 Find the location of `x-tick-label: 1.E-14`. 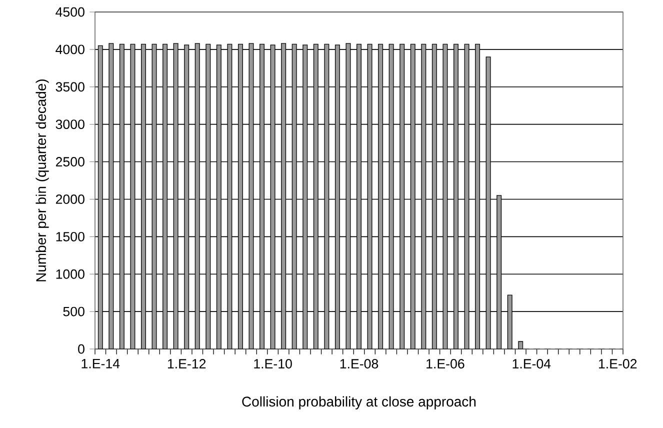

x-tick-label: 1.E-14 is located at coordinates (101, 363).